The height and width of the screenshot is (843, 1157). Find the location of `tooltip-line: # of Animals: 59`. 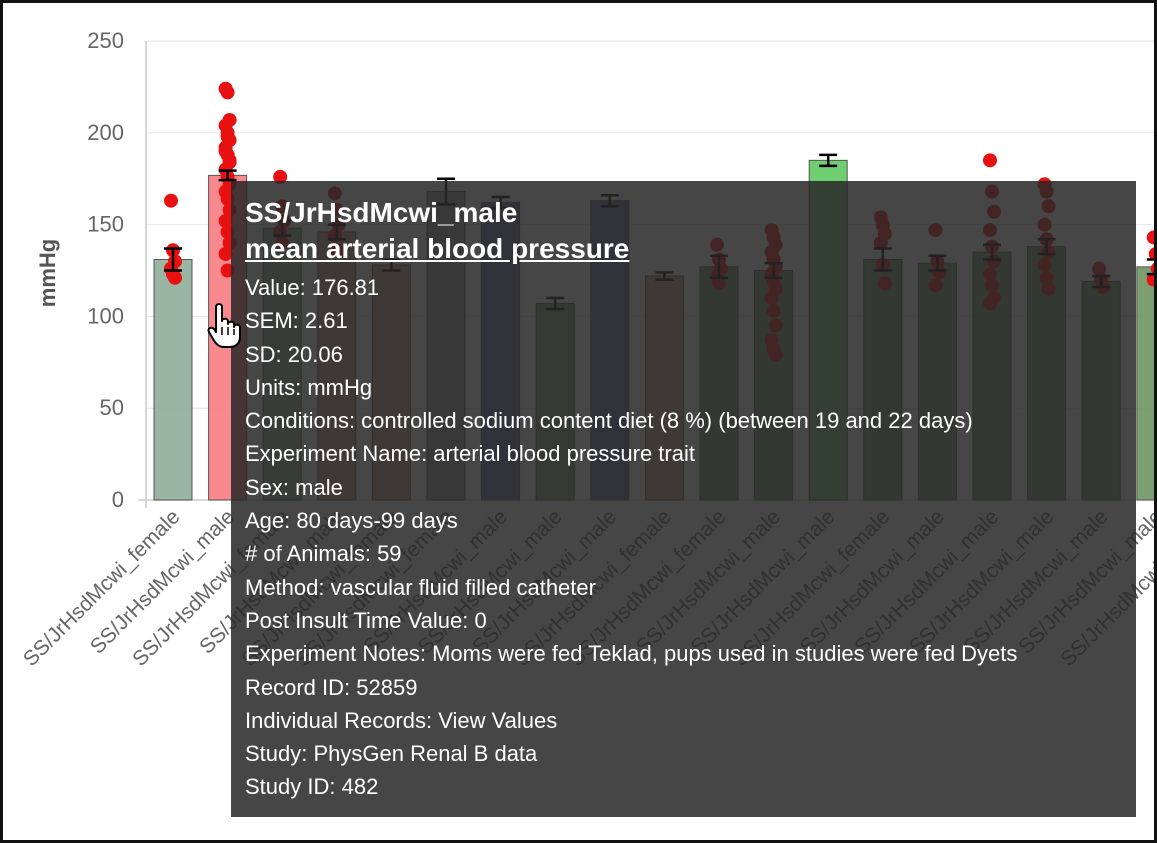

tooltip-line: # of Animals: 59 is located at coordinates (323, 554).